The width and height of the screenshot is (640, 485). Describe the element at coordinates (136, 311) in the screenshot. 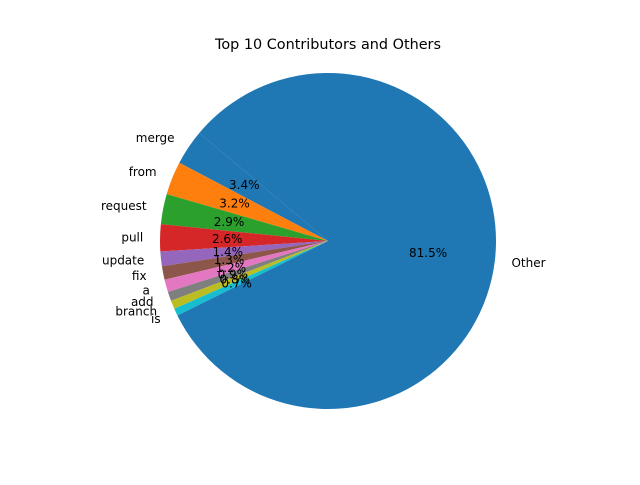

I see `slice-label-branch: branch` at that location.